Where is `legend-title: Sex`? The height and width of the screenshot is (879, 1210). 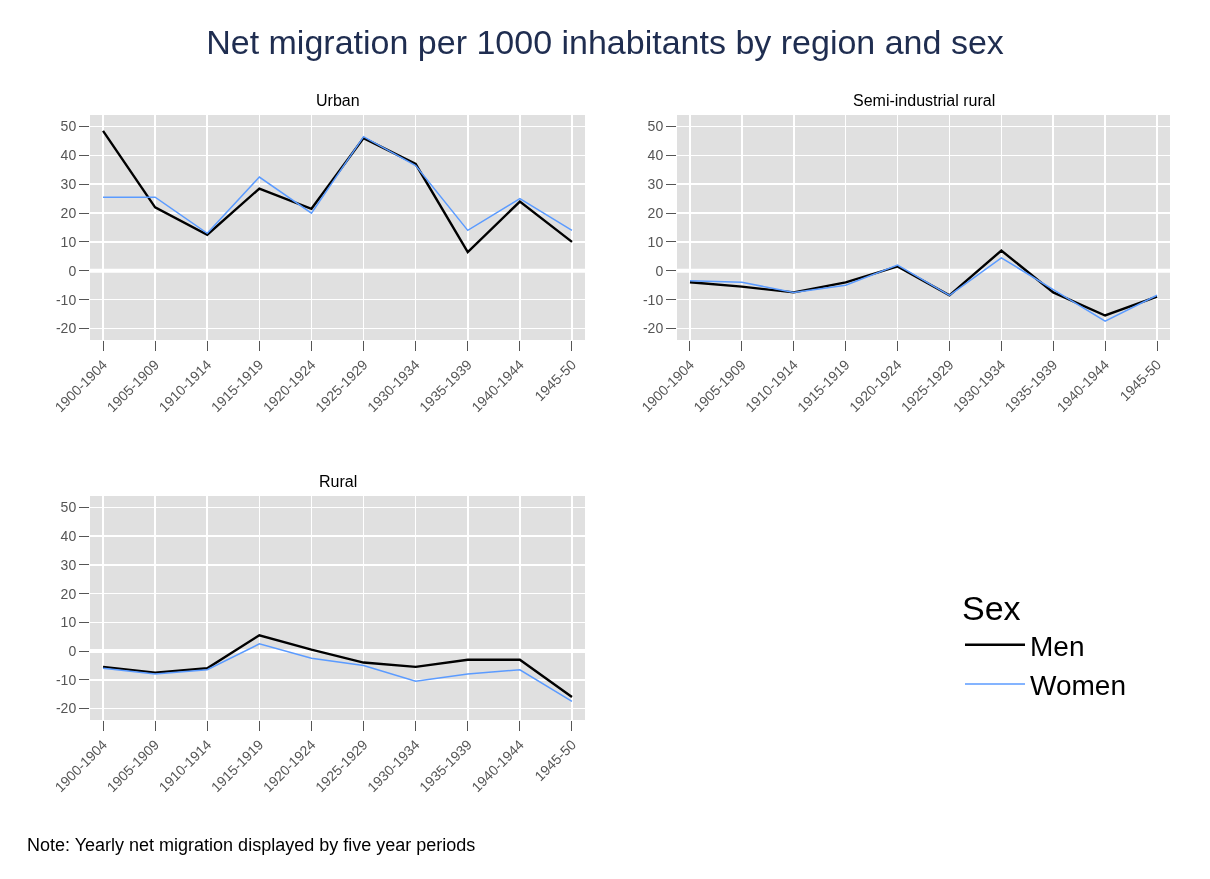 legend-title: Sex is located at coordinates (991, 608).